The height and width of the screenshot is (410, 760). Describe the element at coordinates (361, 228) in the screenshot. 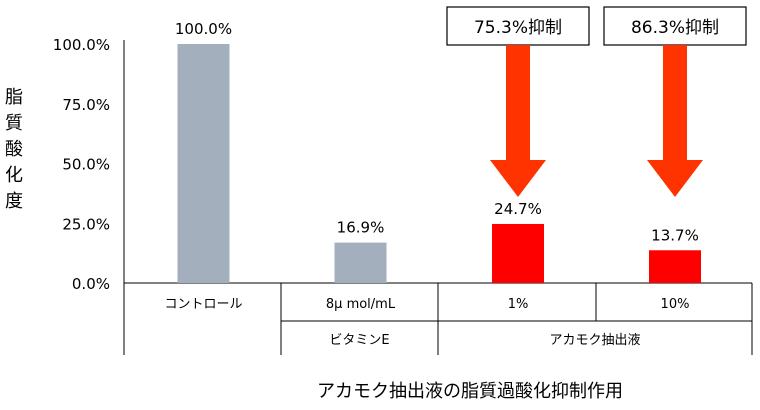

I see `data-label: 16.9%` at that location.